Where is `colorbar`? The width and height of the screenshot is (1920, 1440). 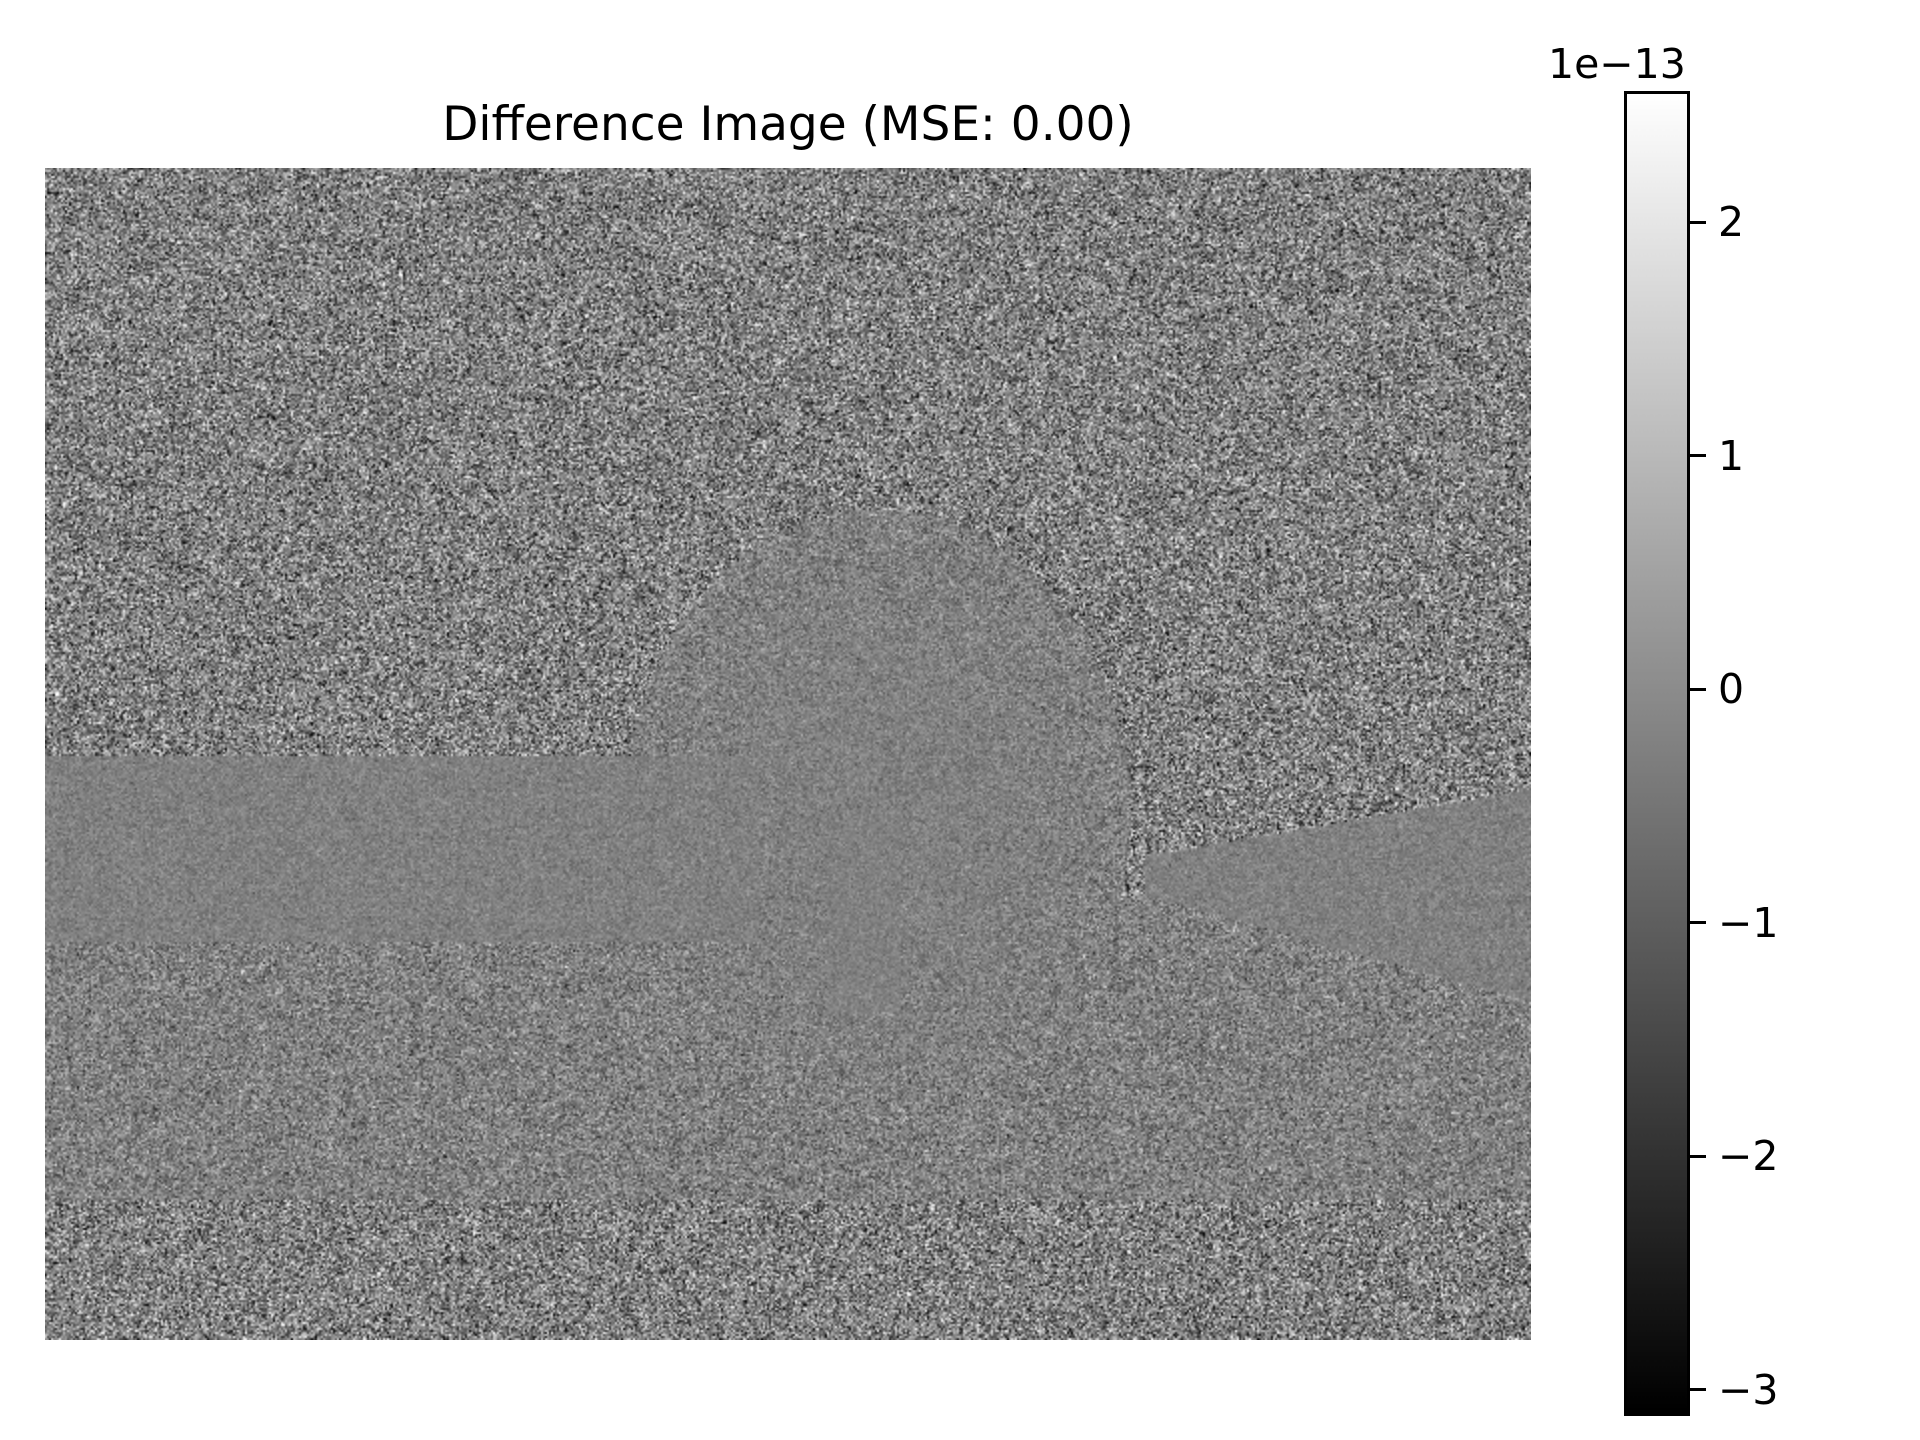 colorbar is located at coordinates (1657, 753).